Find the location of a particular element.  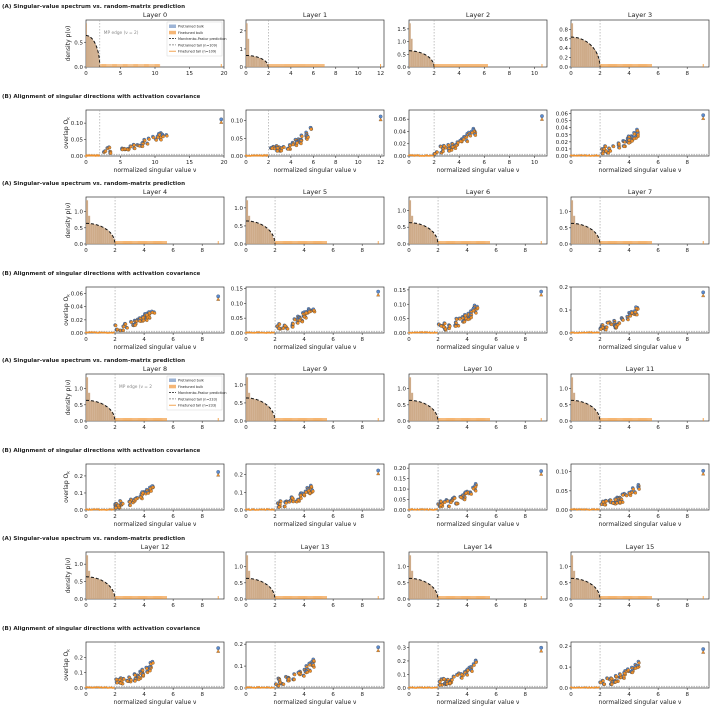

overlap-panel-ytick-label: 0.04 is located at coordinates (77, 308).